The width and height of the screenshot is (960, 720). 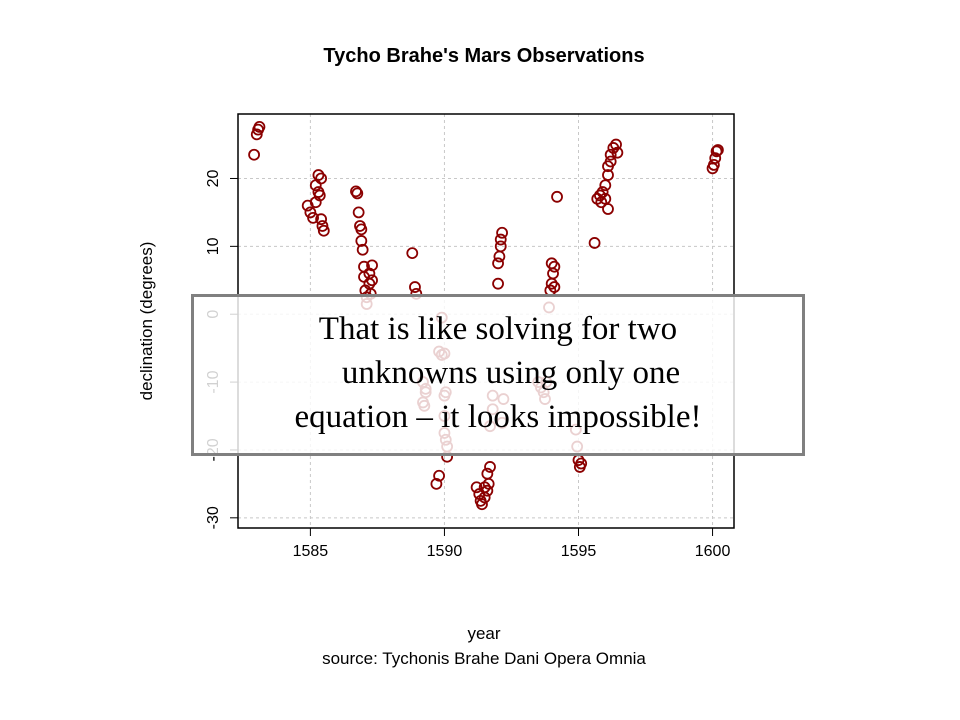 What do you see at coordinates (713, 551) in the screenshot?
I see `x-tick-label: 1600` at bounding box center [713, 551].